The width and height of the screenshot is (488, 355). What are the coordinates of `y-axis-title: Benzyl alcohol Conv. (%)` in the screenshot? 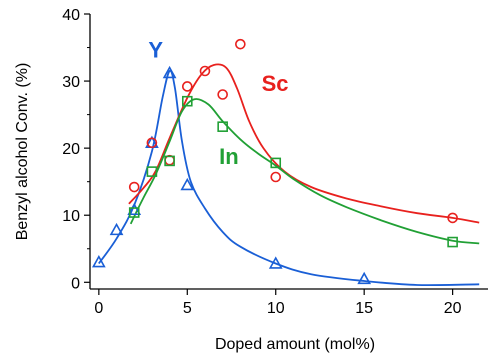 It's located at (22, 152).